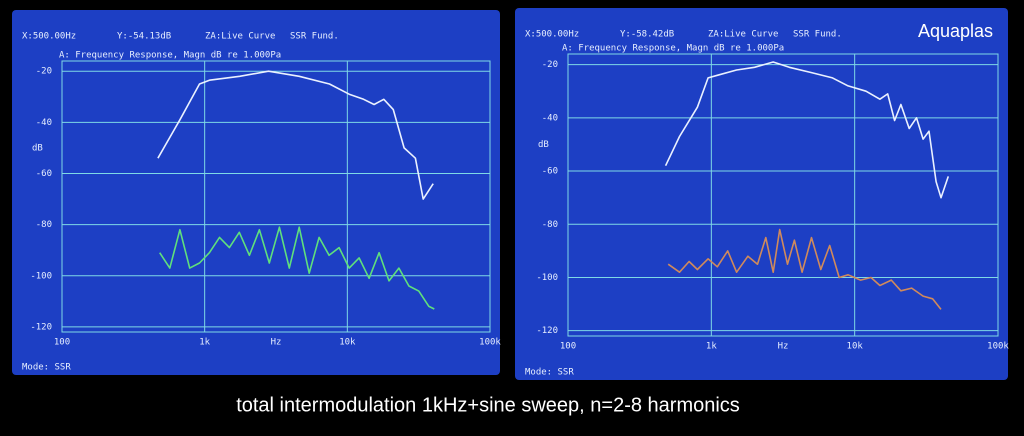  What do you see at coordinates (955, 31) in the screenshot?
I see `annotation: Aquaplas` at bounding box center [955, 31].